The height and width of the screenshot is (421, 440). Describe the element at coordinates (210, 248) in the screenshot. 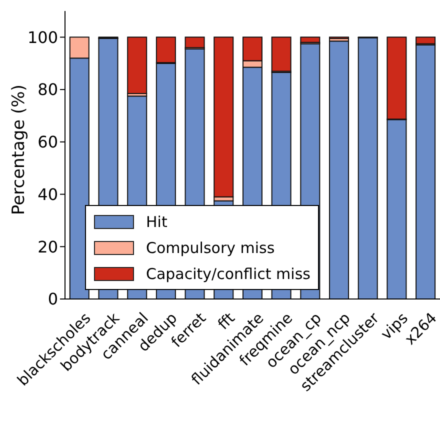

I see `legend-label: Compulsory miss` at that location.